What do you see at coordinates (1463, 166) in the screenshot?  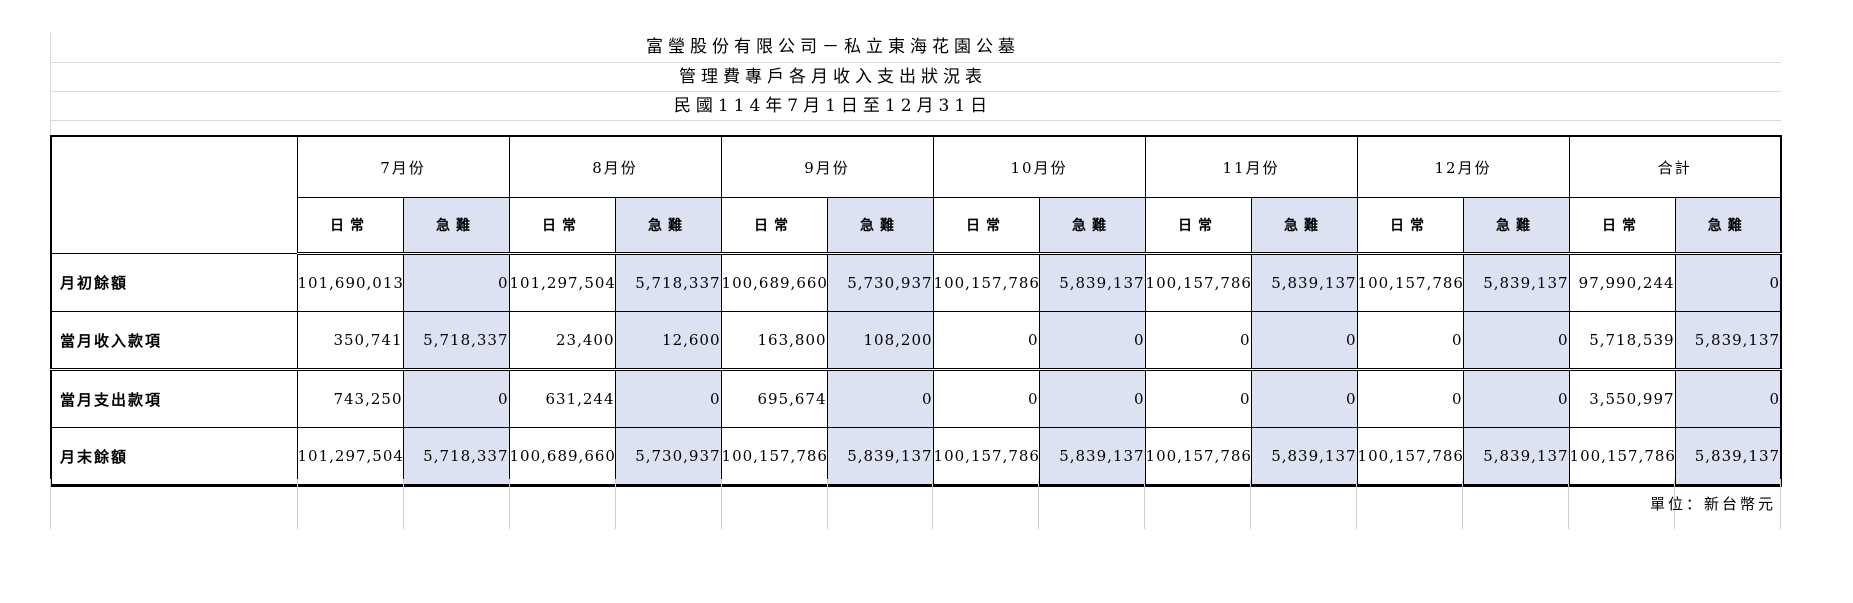 I see `month-header: 12月份` at bounding box center [1463, 166].